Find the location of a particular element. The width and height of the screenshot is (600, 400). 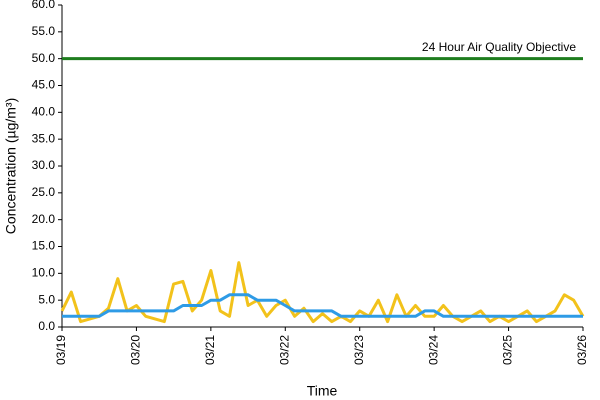

y-axis-title: Concentration (µg/m³) is located at coordinates (11, 166).